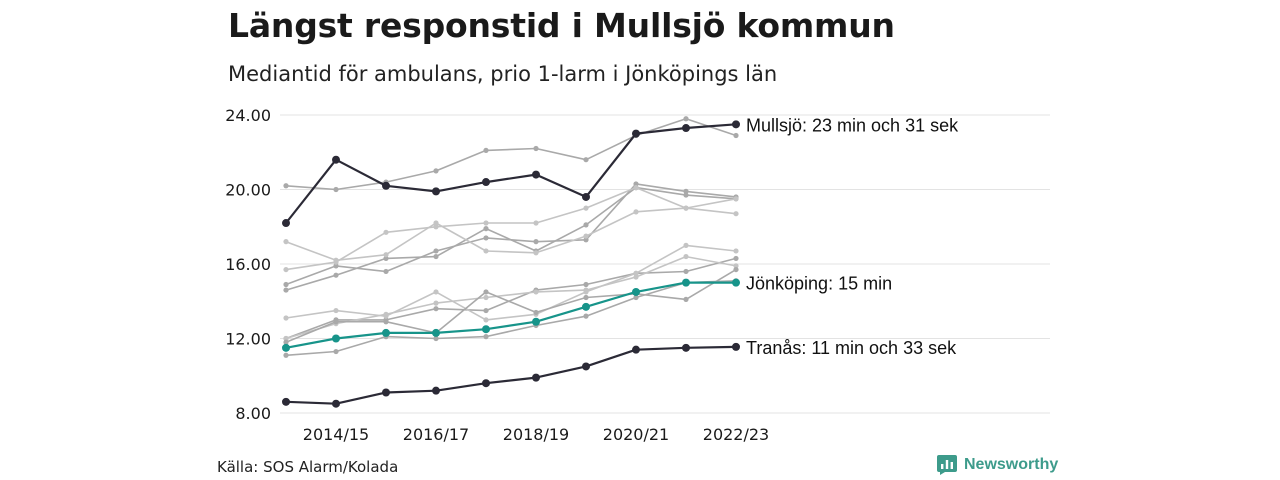 This screenshot has height=480, width=1280. I want to click on brand-logo: Newsworthy, so click(997, 465).